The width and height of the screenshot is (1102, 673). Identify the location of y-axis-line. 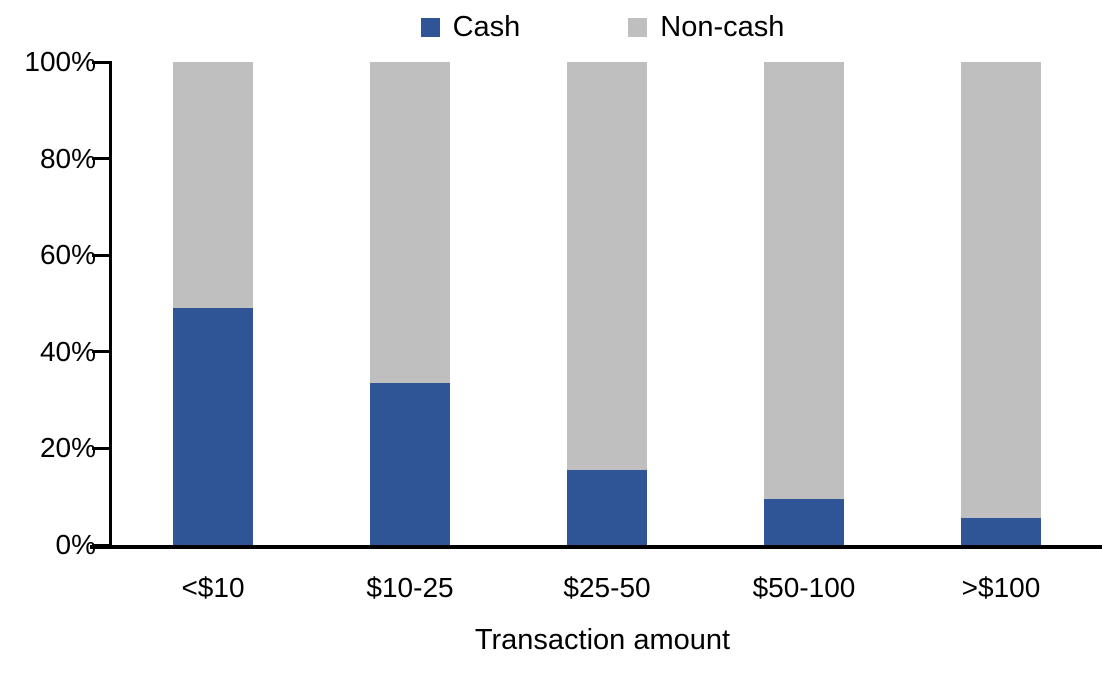
(110, 305).